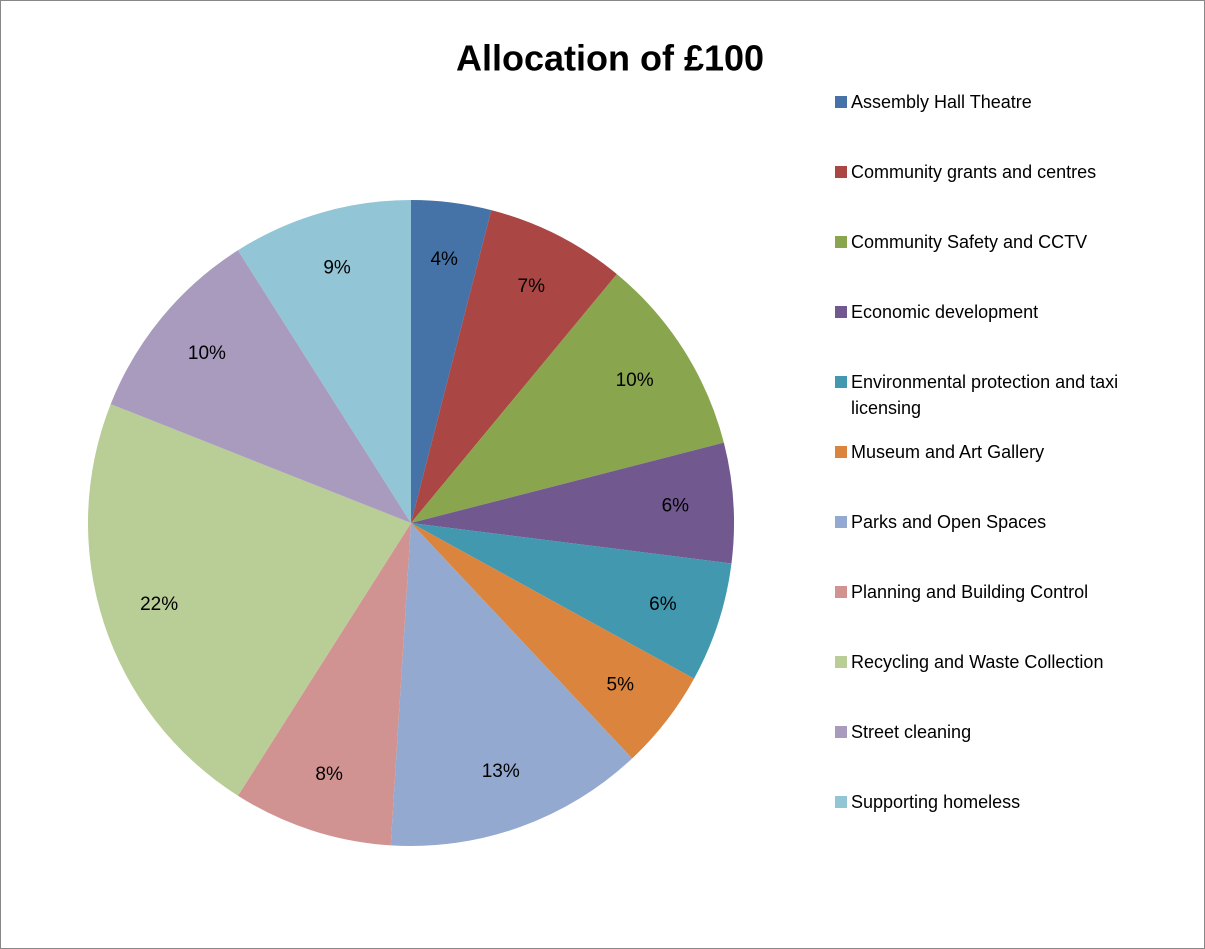  Describe the element at coordinates (159, 604) in the screenshot. I see `data-label: 22%` at that location.